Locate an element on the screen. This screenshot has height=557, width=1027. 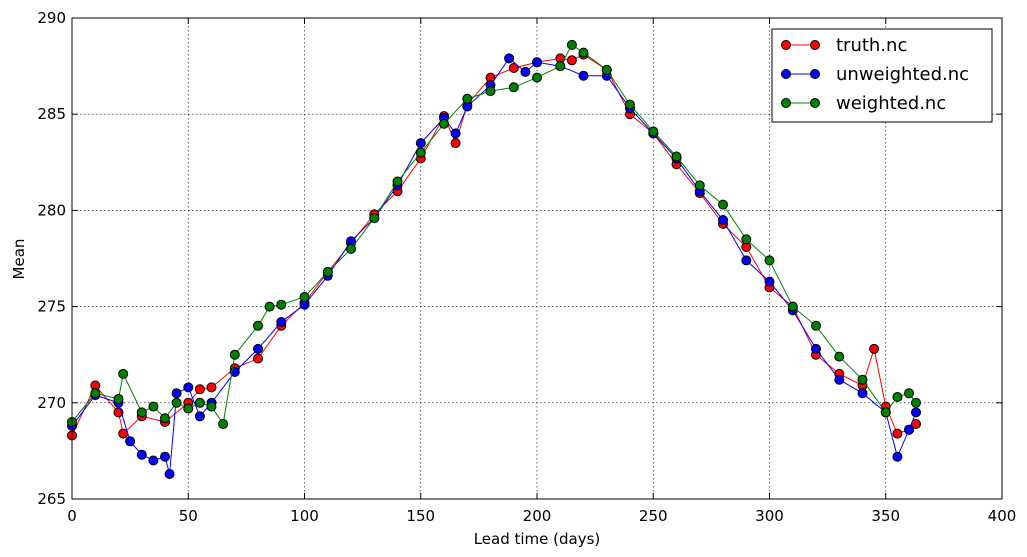
y-tick-label: 270 is located at coordinates (51, 403).